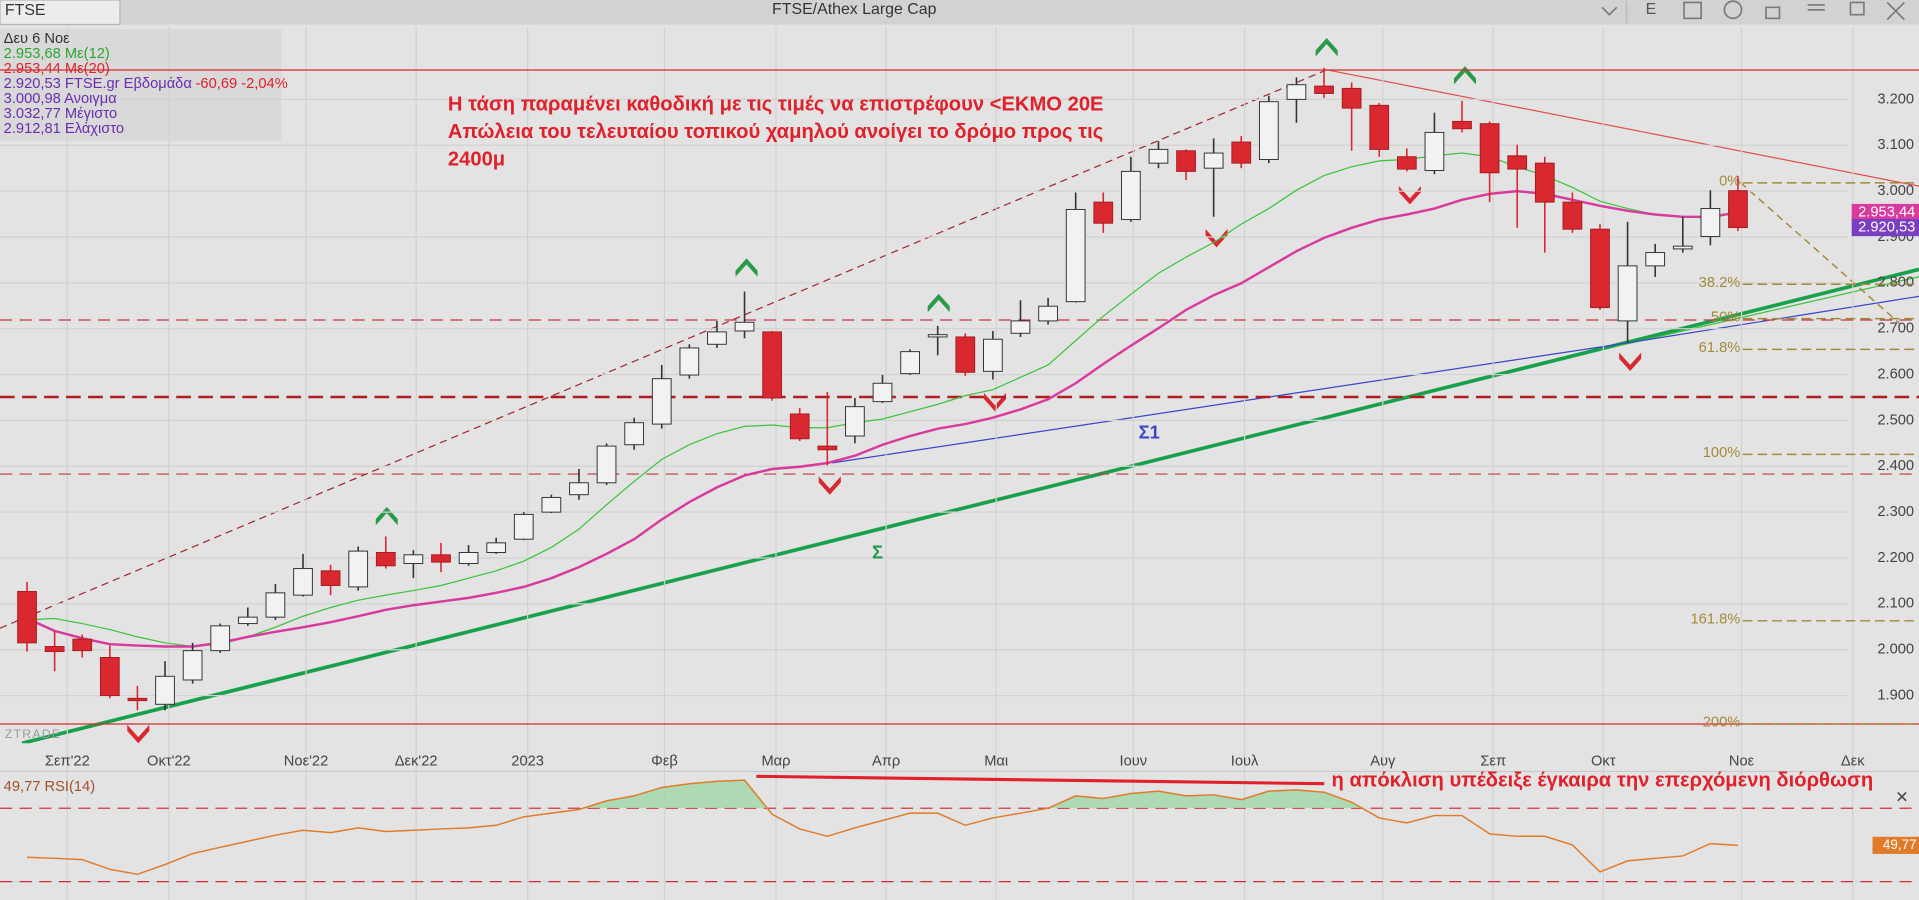 The image size is (1919, 900). I want to click on price-badge, so click(1885, 227).